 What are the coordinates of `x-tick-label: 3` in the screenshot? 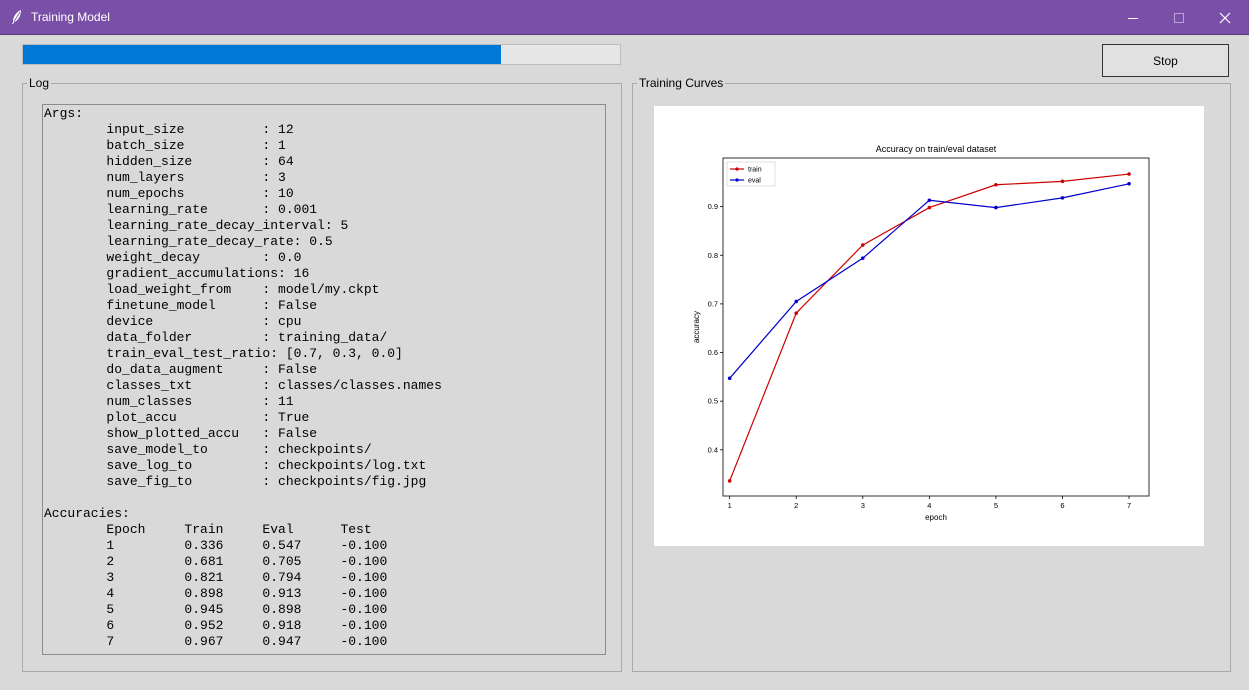 It's located at (863, 505).